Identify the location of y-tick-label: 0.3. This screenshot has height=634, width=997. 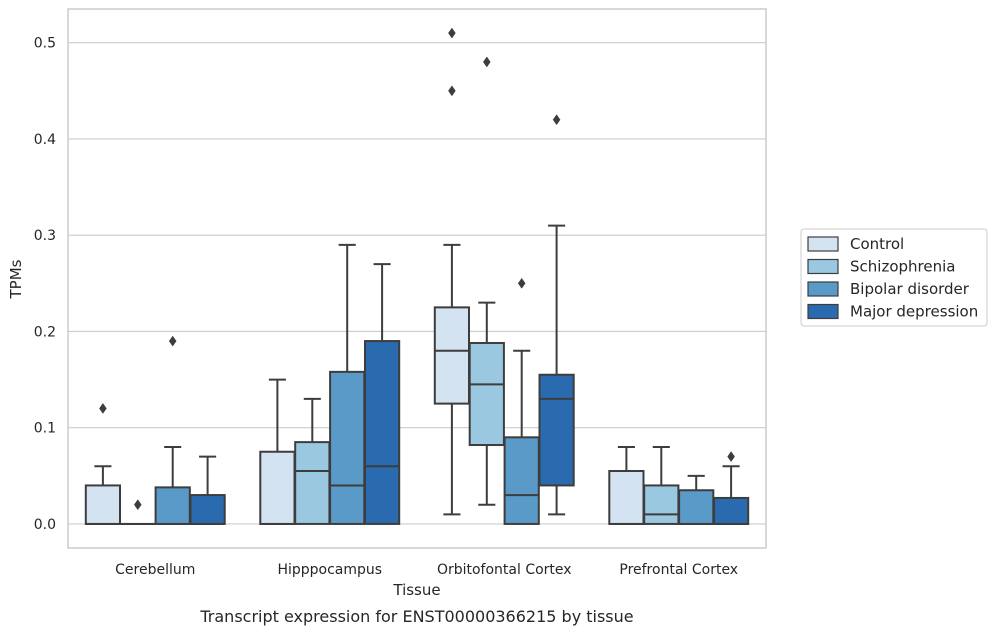
(45, 236).